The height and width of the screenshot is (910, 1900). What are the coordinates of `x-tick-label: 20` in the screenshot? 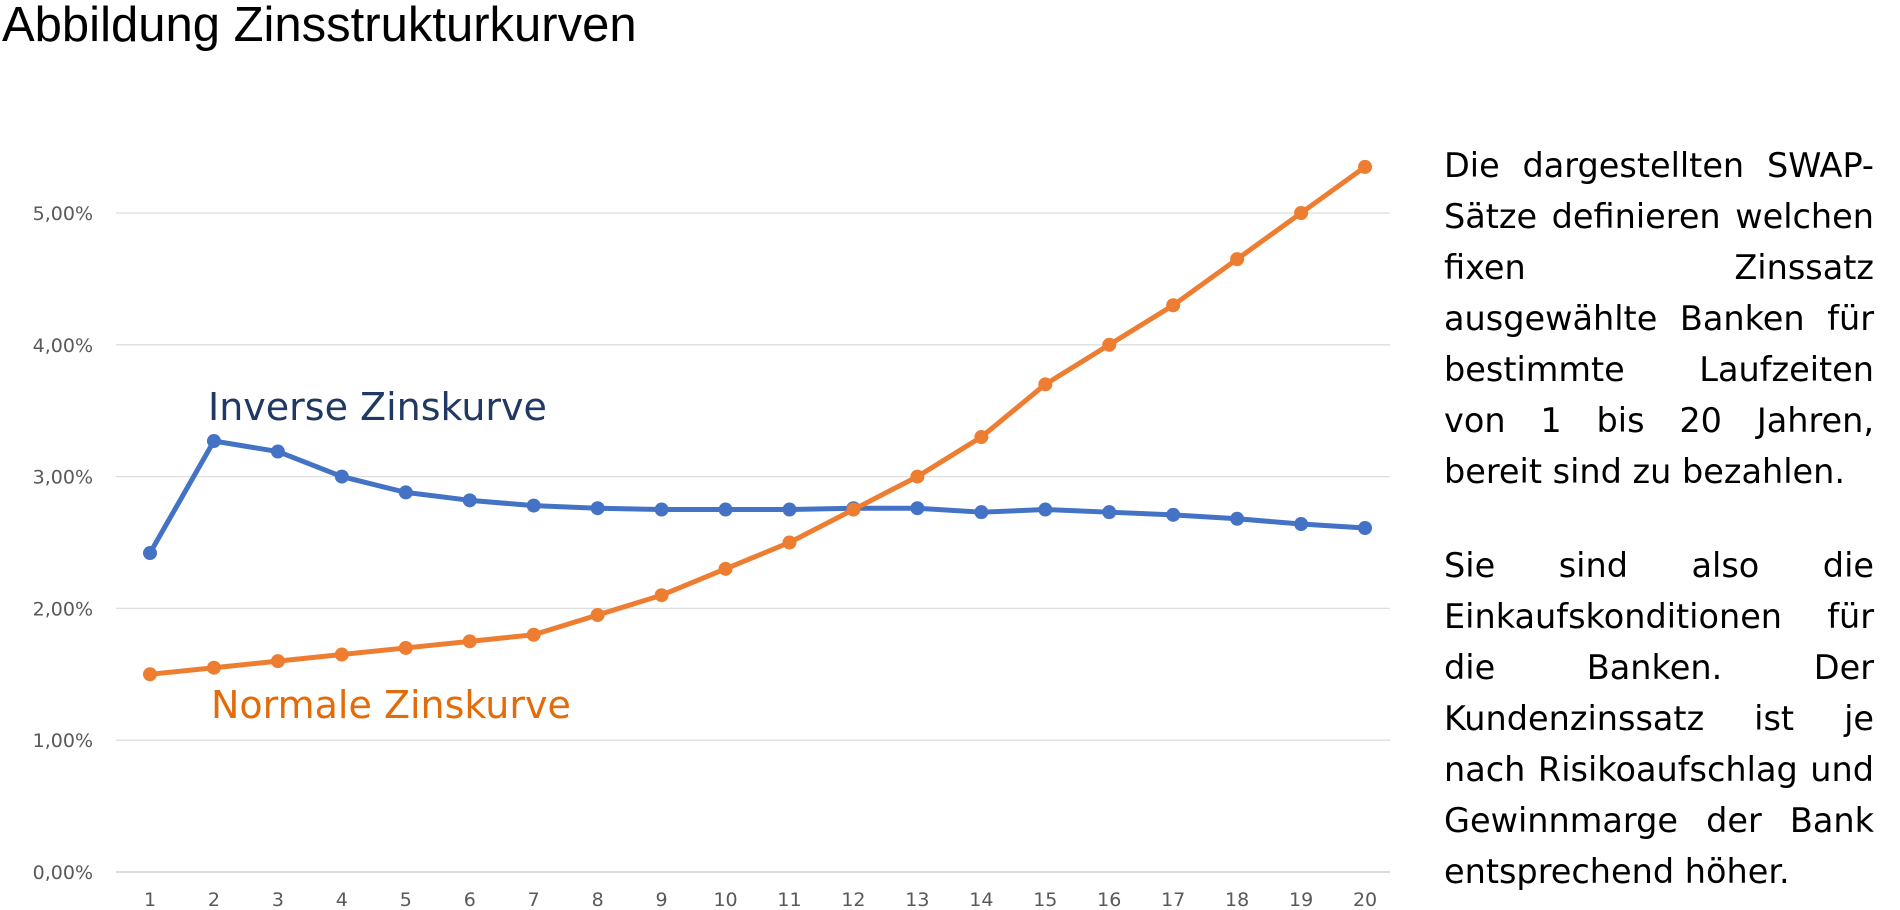 It's located at (1365, 899).